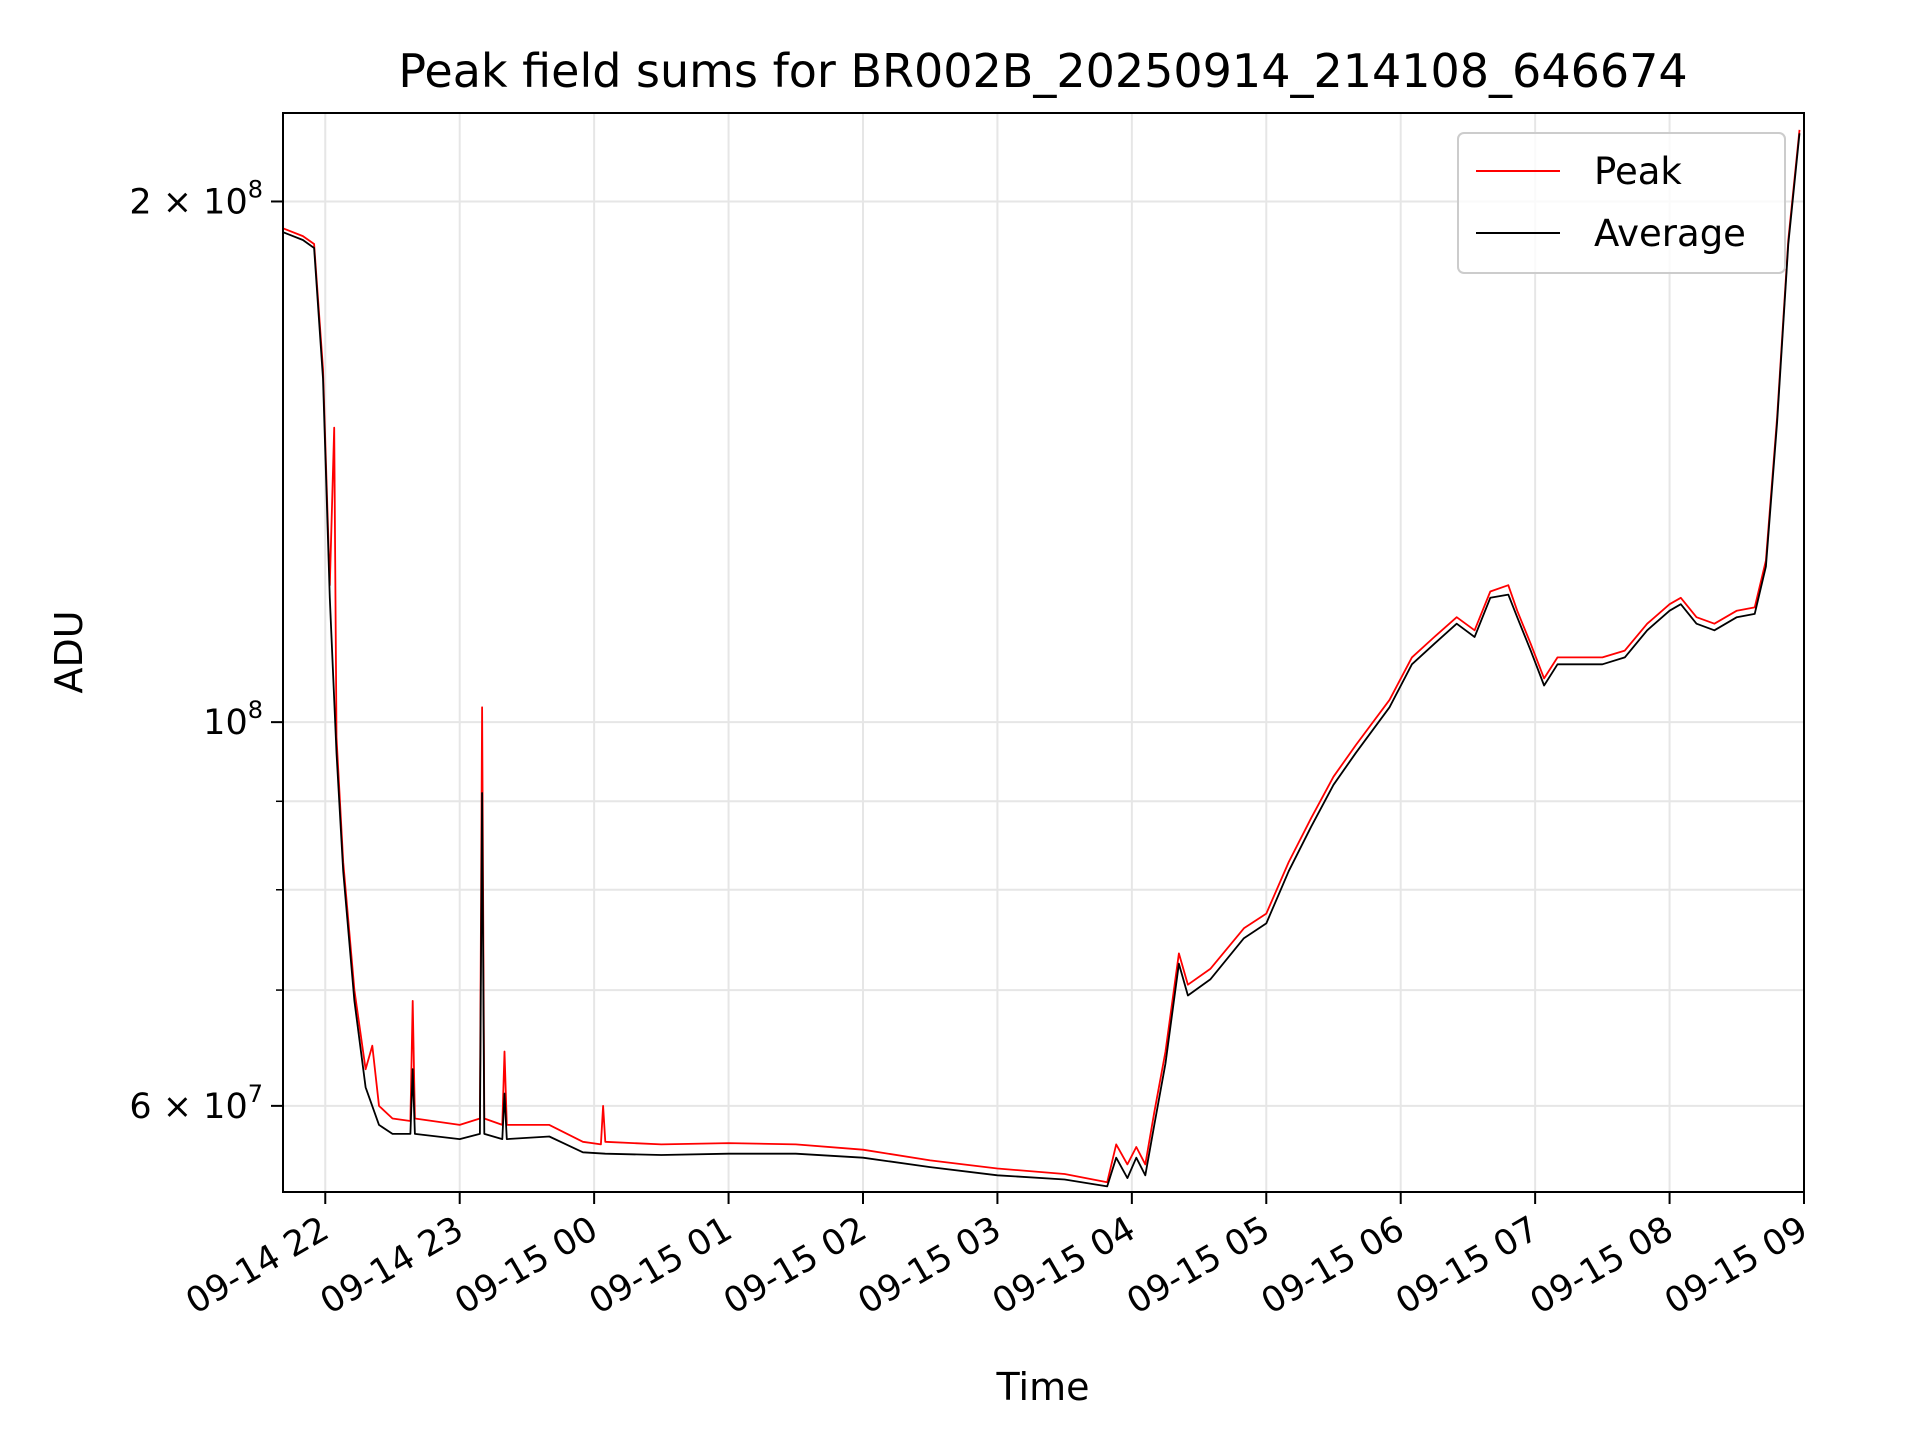 This screenshot has width=1920, height=1444. What do you see at coordinates (69, 651) in the screenshot?
I see `y-axis-label: ADU` at bounding box center [69, 651].